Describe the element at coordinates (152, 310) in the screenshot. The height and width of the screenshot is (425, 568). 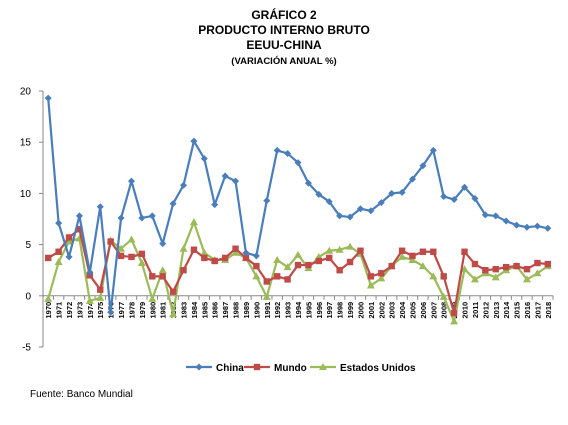
I see `x-tick-label: 1980` at that location.